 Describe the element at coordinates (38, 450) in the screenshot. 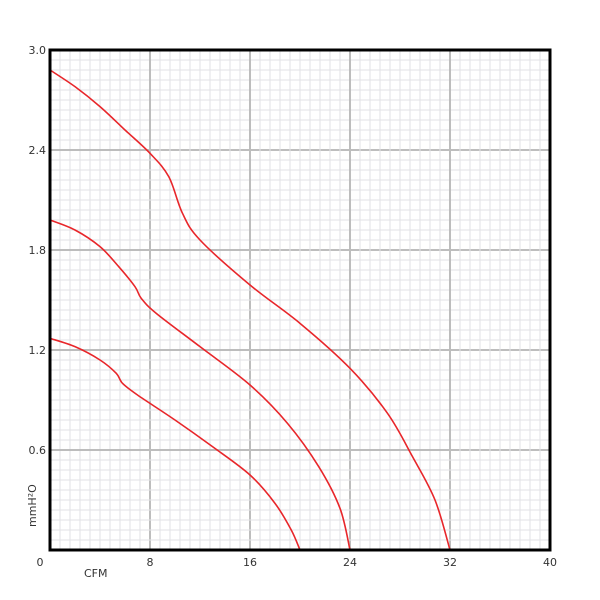

I see `y-tick-label: 0.6` at that location.